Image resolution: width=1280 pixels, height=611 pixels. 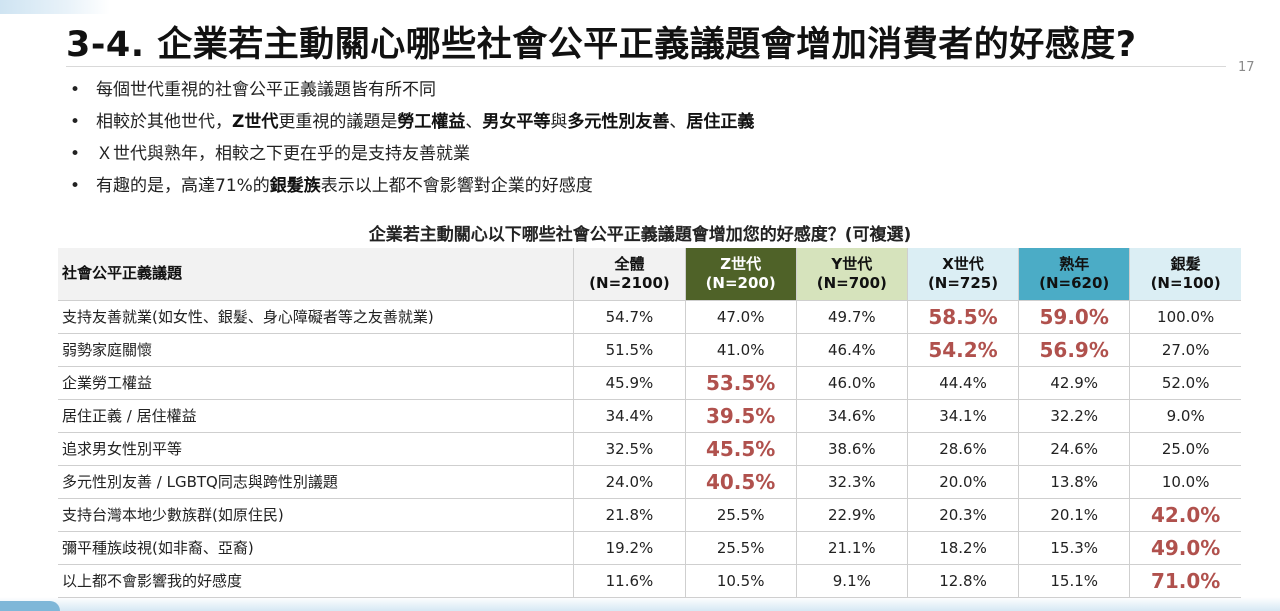 What do you see at coordinates (316, 317) in the screenshot?
I see `row-label: 支持友善就業(如女性、銀髮、身心障礙者等之友善就業)` at bounding box center [316, 317].